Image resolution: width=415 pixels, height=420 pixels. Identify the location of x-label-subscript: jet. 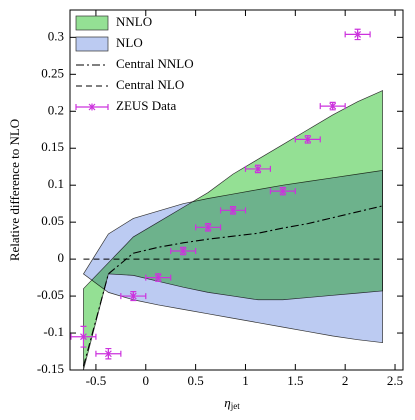
(235, 406).